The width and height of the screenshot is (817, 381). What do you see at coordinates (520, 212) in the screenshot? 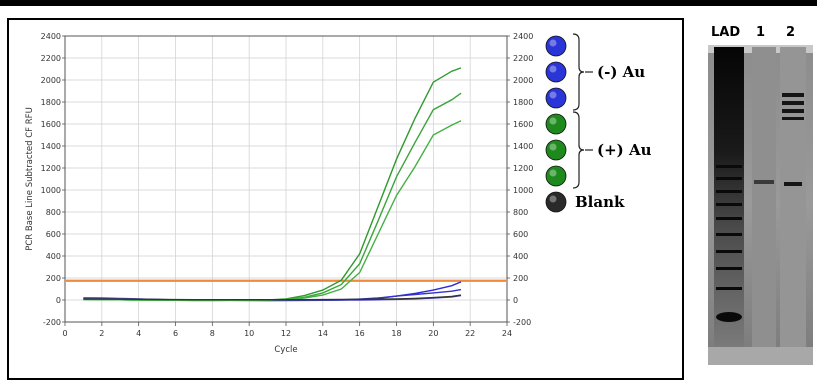
I see `y-tick-label-right: 800` at bounding box center [520, 212].